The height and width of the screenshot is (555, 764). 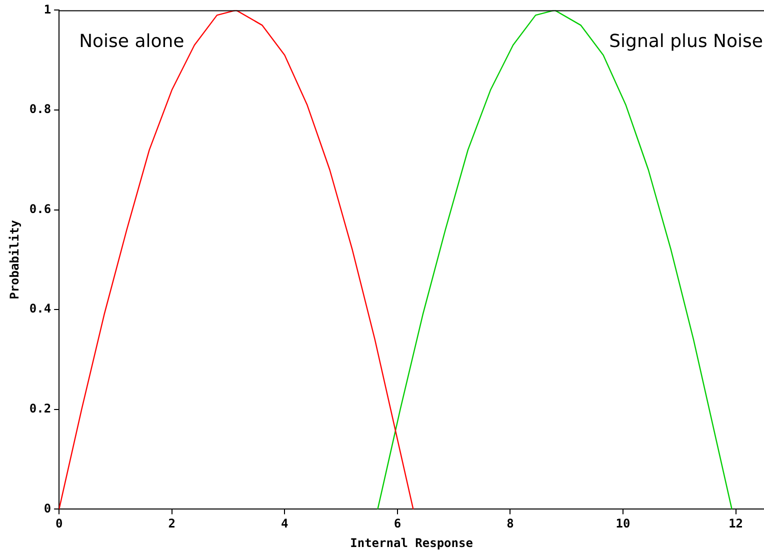 What do you see at coordinates (736, 523) in the screenshot?
I see `x-tick-label: 12` at bounding box center [736, 523].